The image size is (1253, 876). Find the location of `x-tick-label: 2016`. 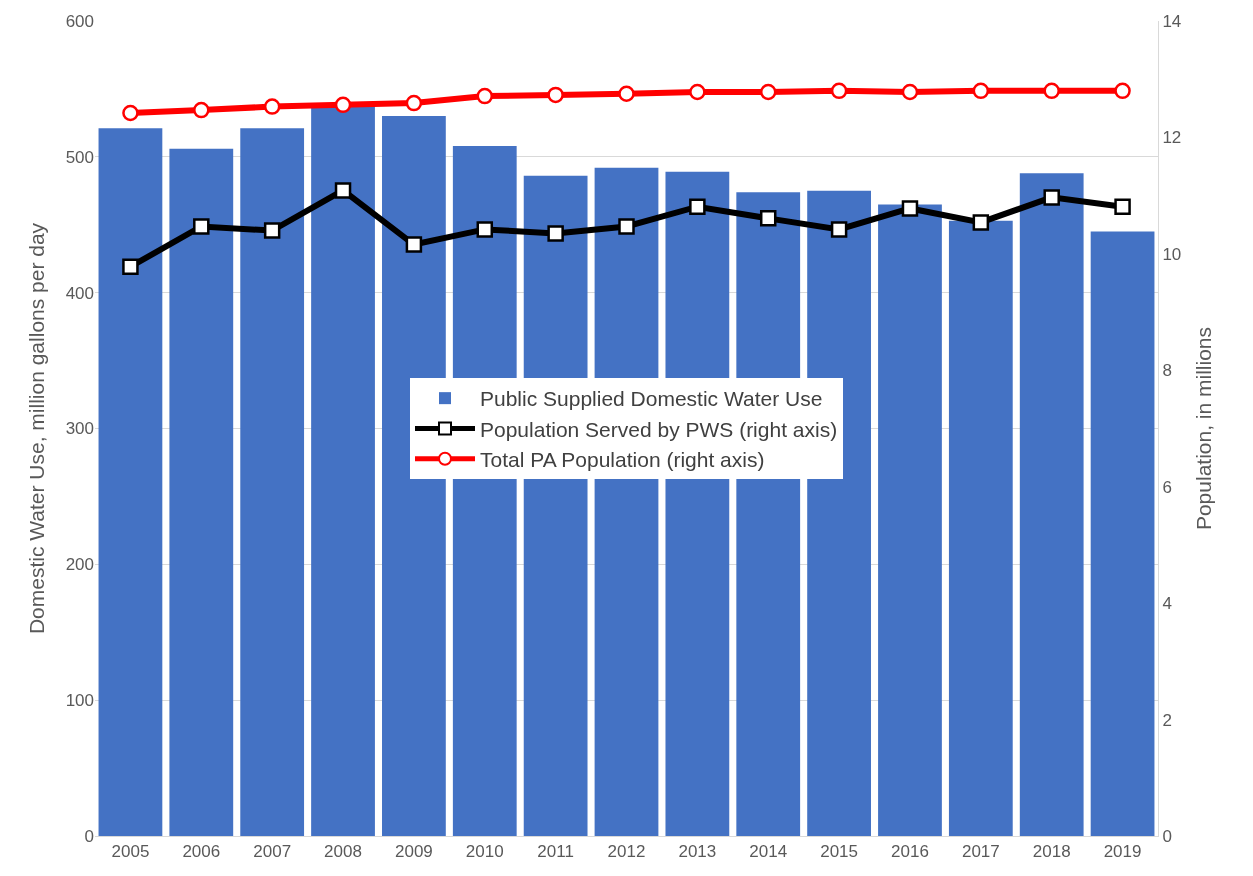

x-tick-label: 2016 is located at coordinates (910, 852).